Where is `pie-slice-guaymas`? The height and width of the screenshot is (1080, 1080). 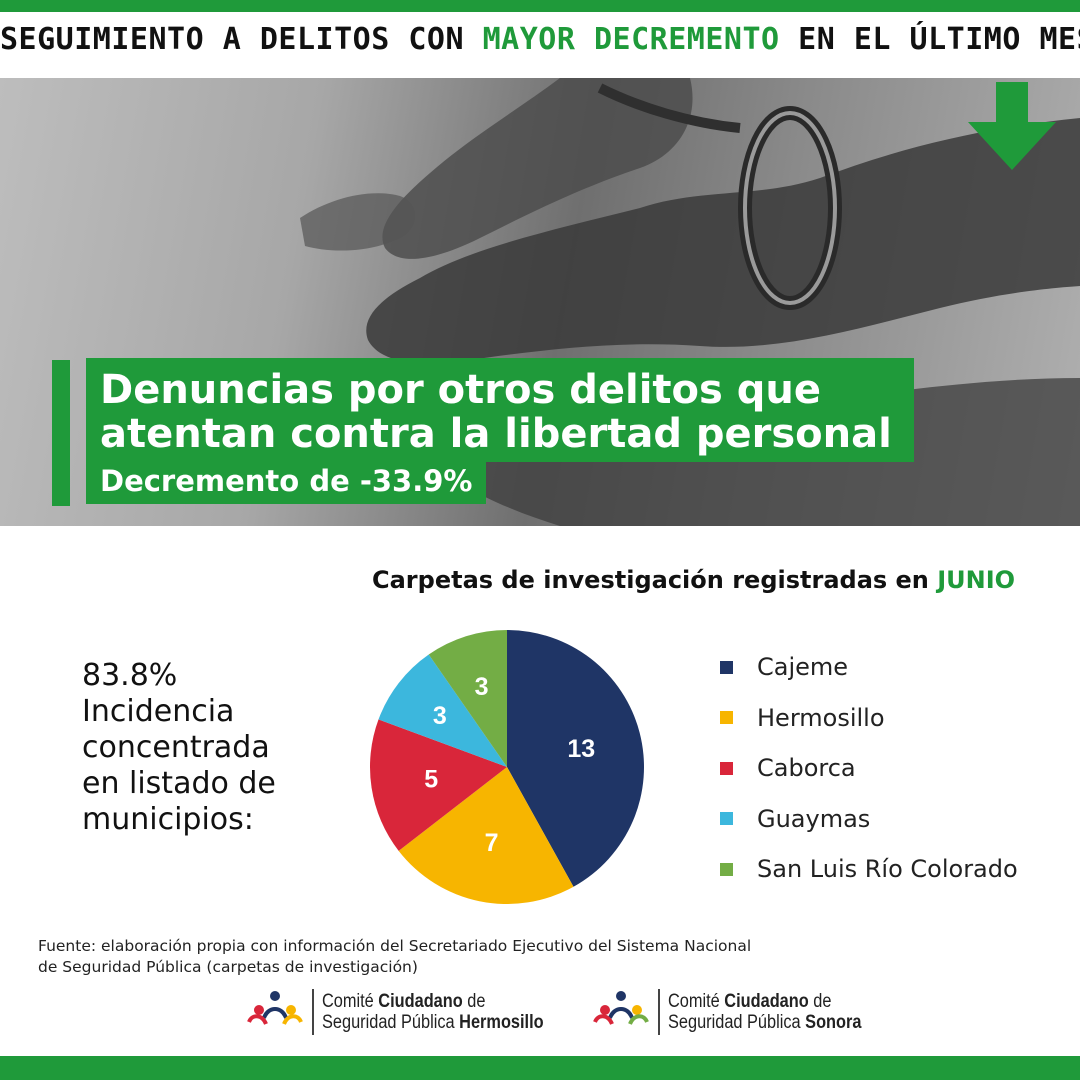
pie-slice-guaymas is located at coordinates (442, 710).